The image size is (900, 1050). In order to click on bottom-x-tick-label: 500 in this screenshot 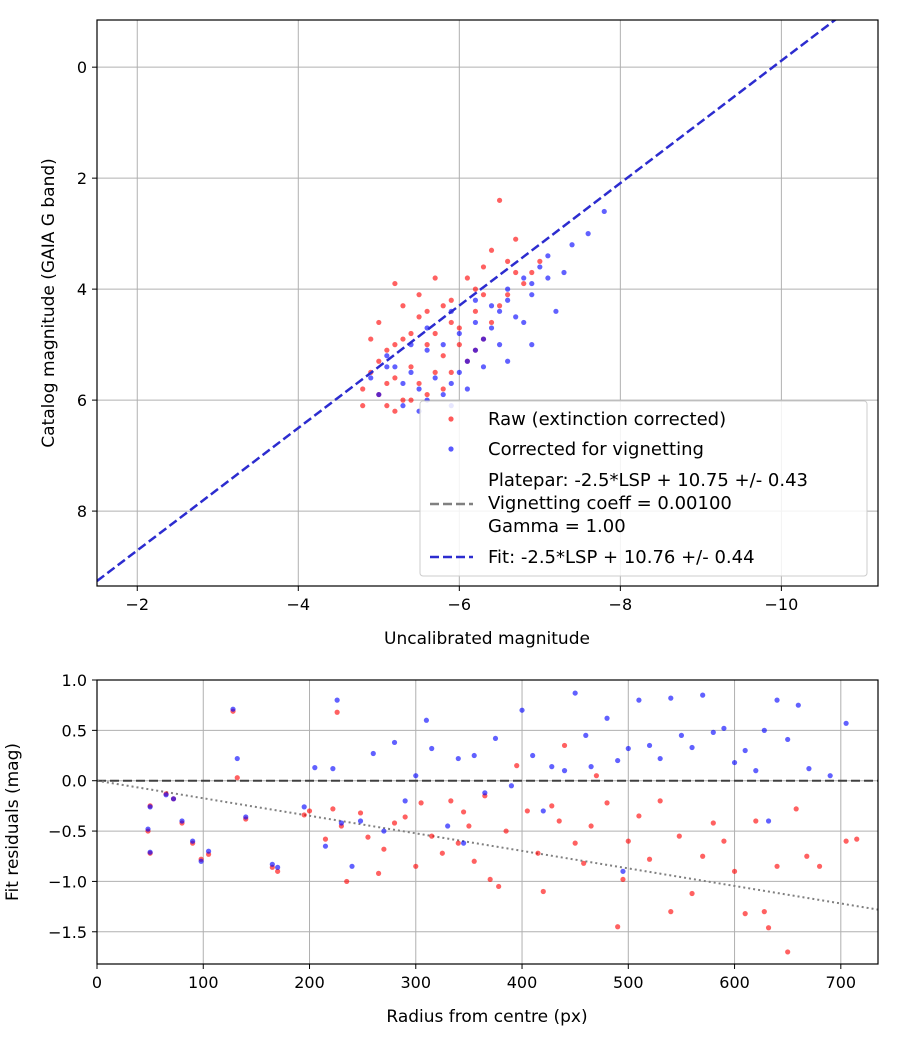, I will do `click(628, 982)`.